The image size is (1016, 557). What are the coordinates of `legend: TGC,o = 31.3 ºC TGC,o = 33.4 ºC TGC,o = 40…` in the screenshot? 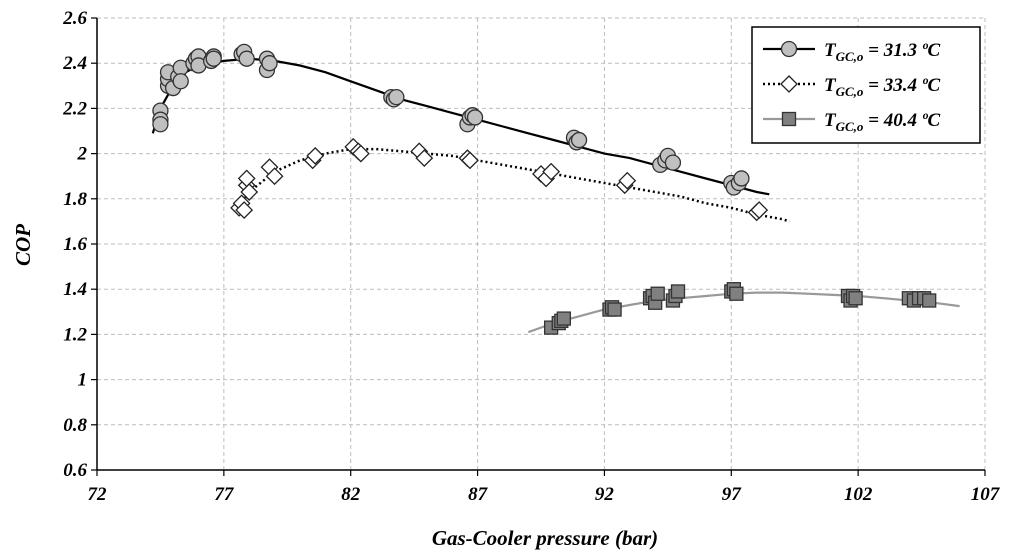 It's located at (866, 85).